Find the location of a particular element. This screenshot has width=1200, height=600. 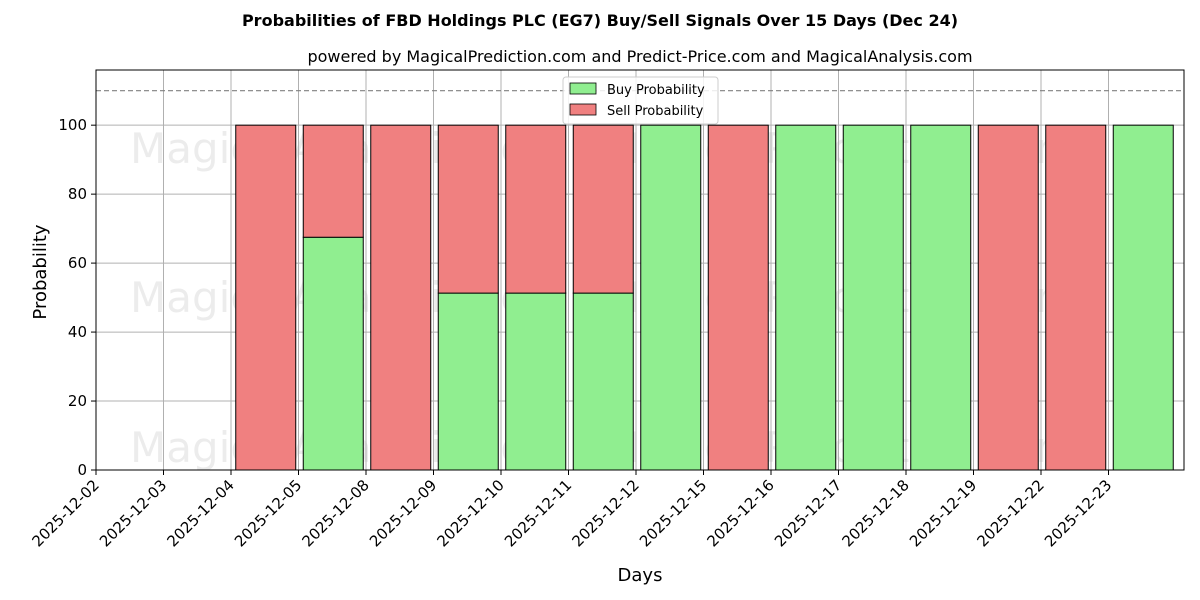

x-tick-label: 2025-12-09 is located at coordinates (403, 513).